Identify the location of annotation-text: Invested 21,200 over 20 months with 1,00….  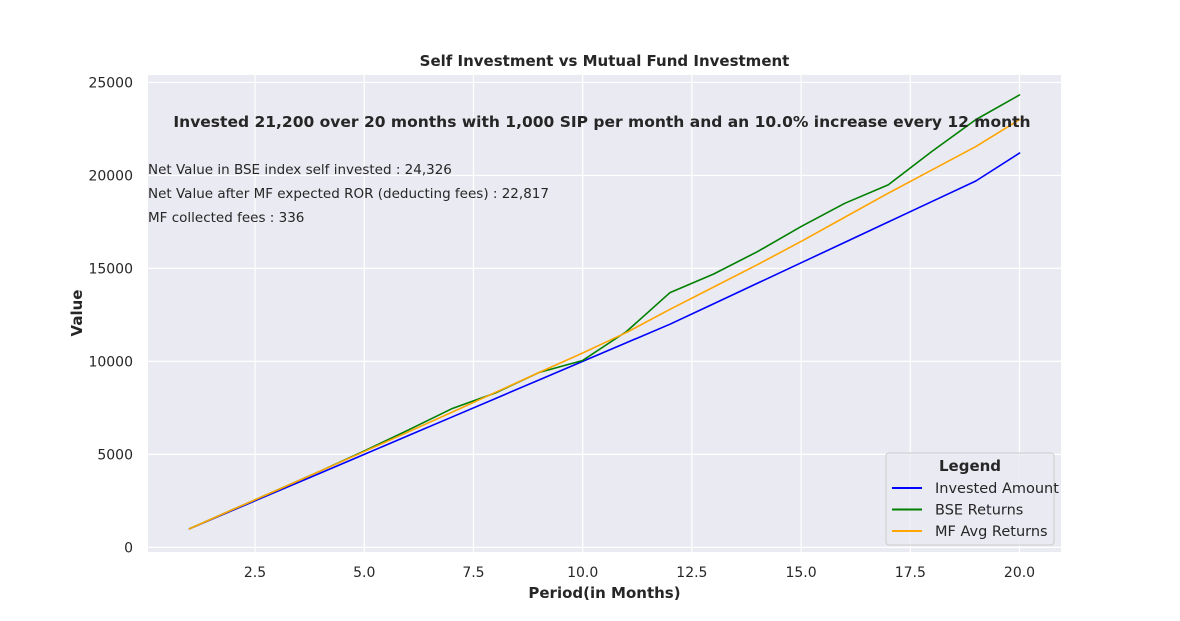
(601, 122).